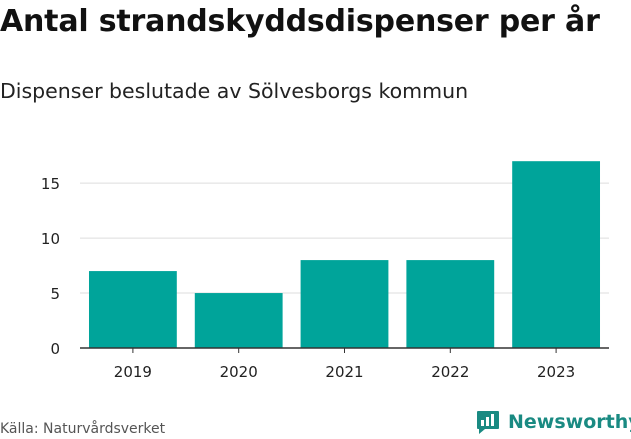 This screenshot has height=439, width=631. Describe the element at coordinates (50, 184) in the screenshot. I see `y-tick-label: 15` at that location.